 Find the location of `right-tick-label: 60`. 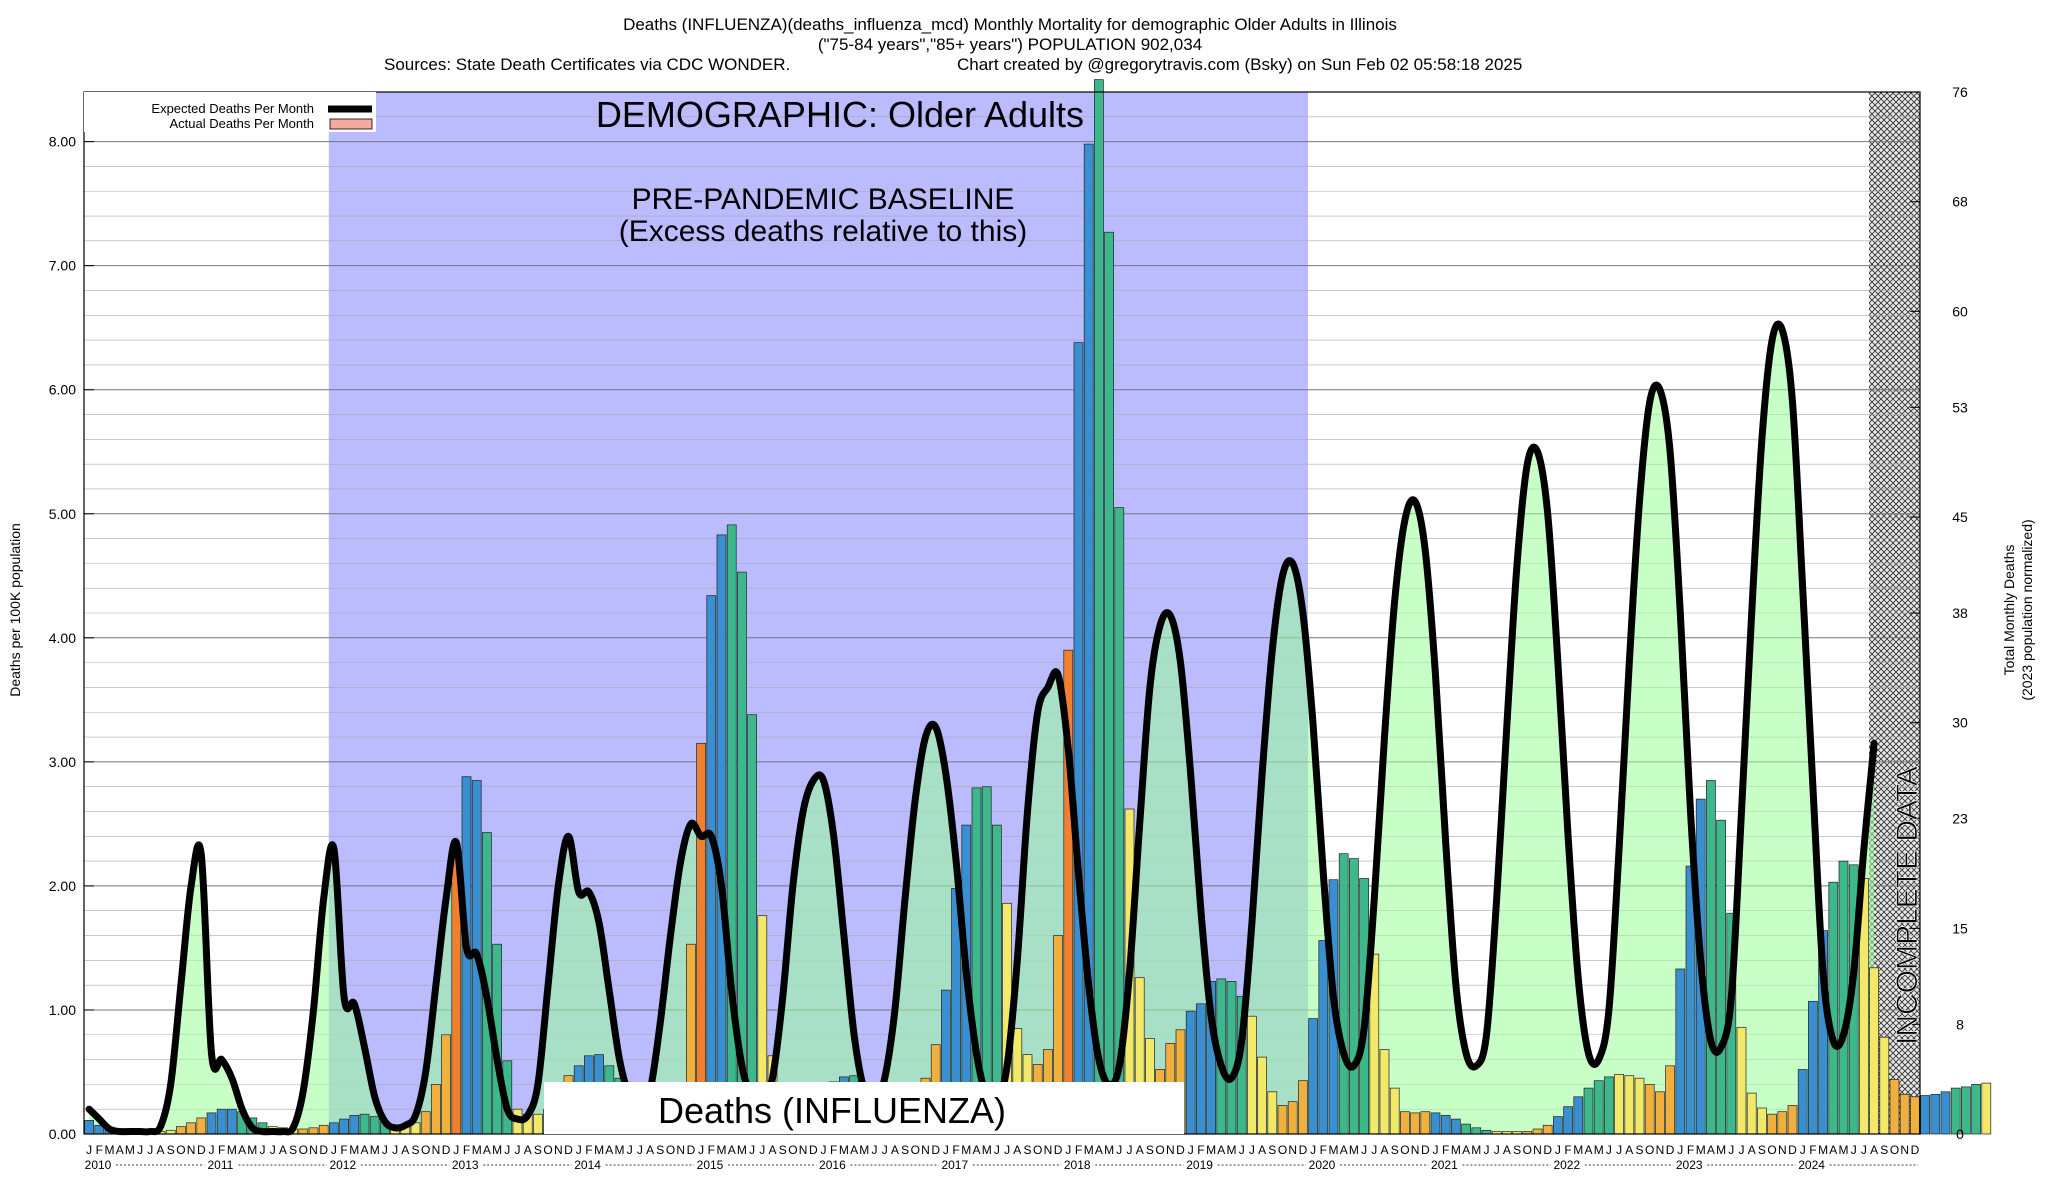

right-tick-label: 60 is located at coordinates (1960, 311).